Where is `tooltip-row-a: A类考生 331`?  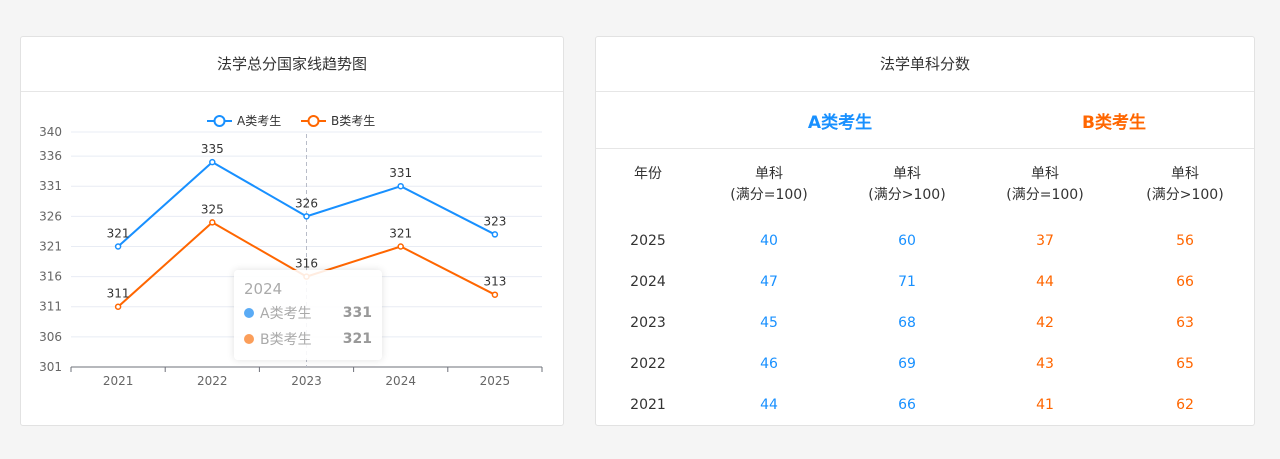 tooltip-row-a: A类考生 331 is located at coordinates (308, 313).